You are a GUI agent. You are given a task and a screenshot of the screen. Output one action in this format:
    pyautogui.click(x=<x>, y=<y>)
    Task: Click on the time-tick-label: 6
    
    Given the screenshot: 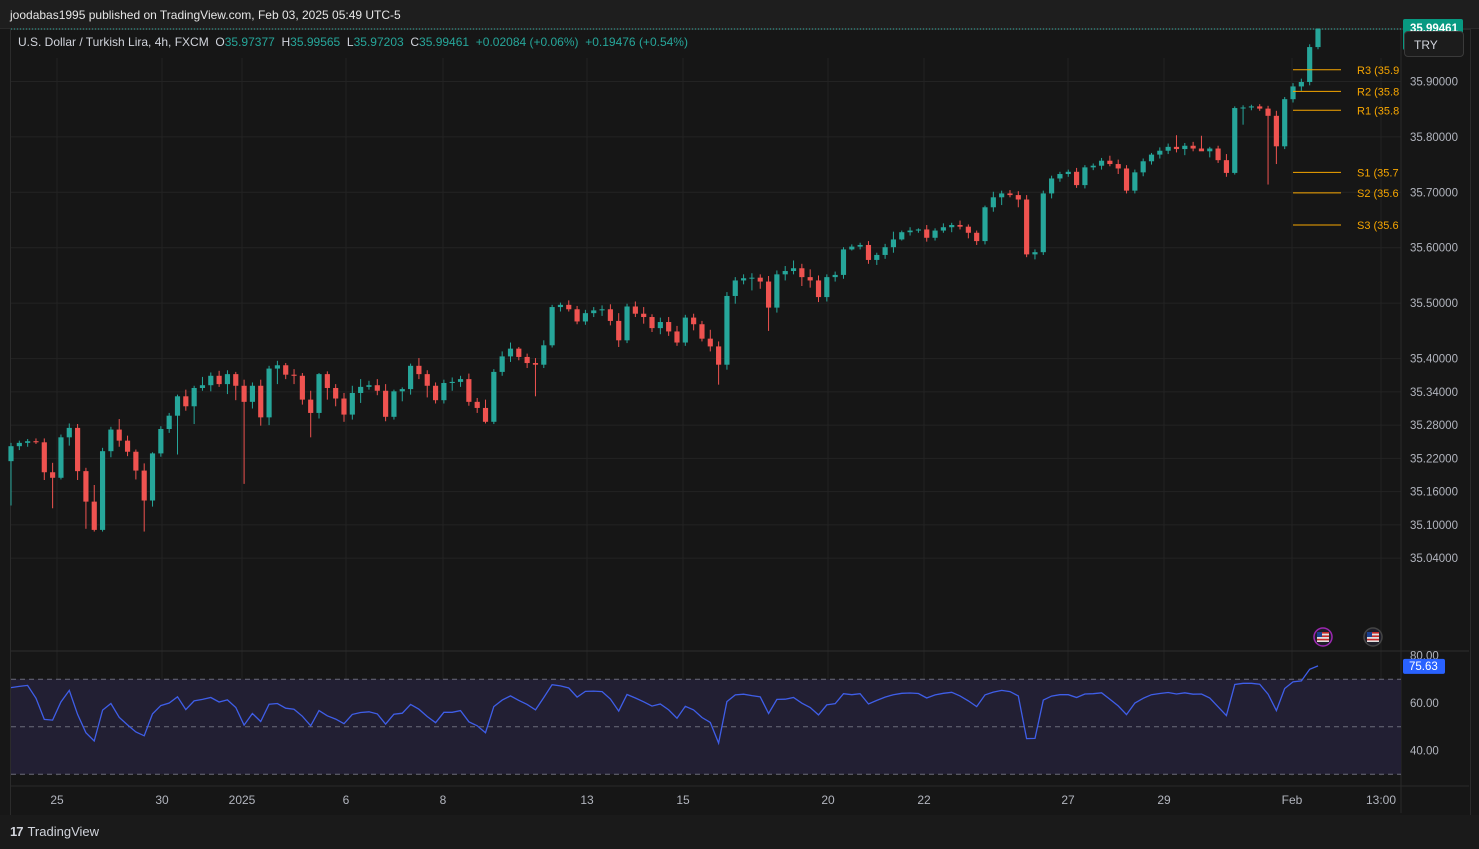 What is the action you would take?
    pyautogui.click(x=346, y=800)
    